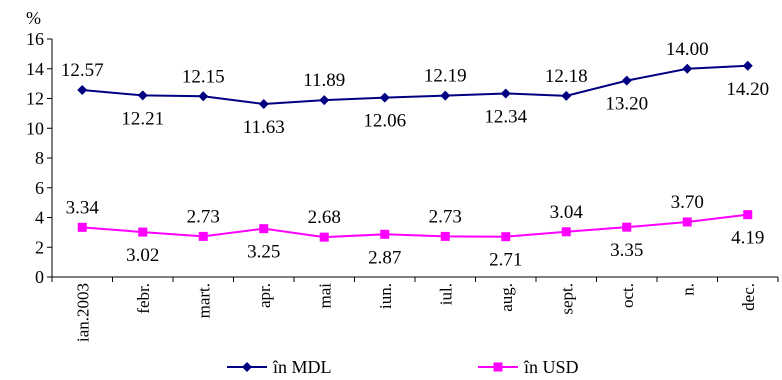 This screenshot has height=380, width=782. What do you see at coordinates (39, 188) in the screenshot?
I see `y-tick-label: 6` at bounding box center [39, 188].